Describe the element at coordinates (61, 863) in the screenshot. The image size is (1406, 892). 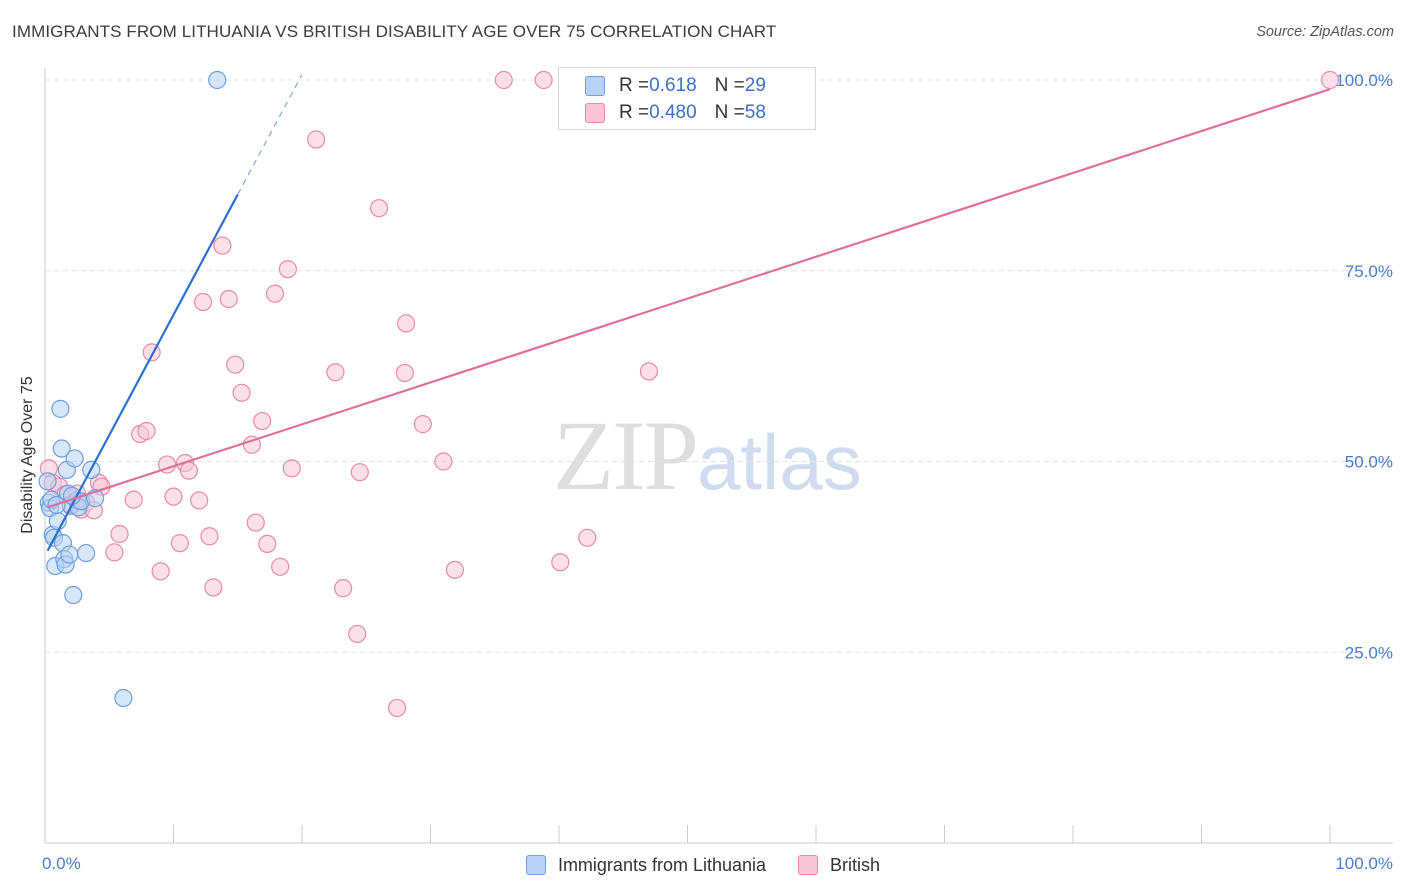
I see `x-tick-label: 0.0%` at that location.